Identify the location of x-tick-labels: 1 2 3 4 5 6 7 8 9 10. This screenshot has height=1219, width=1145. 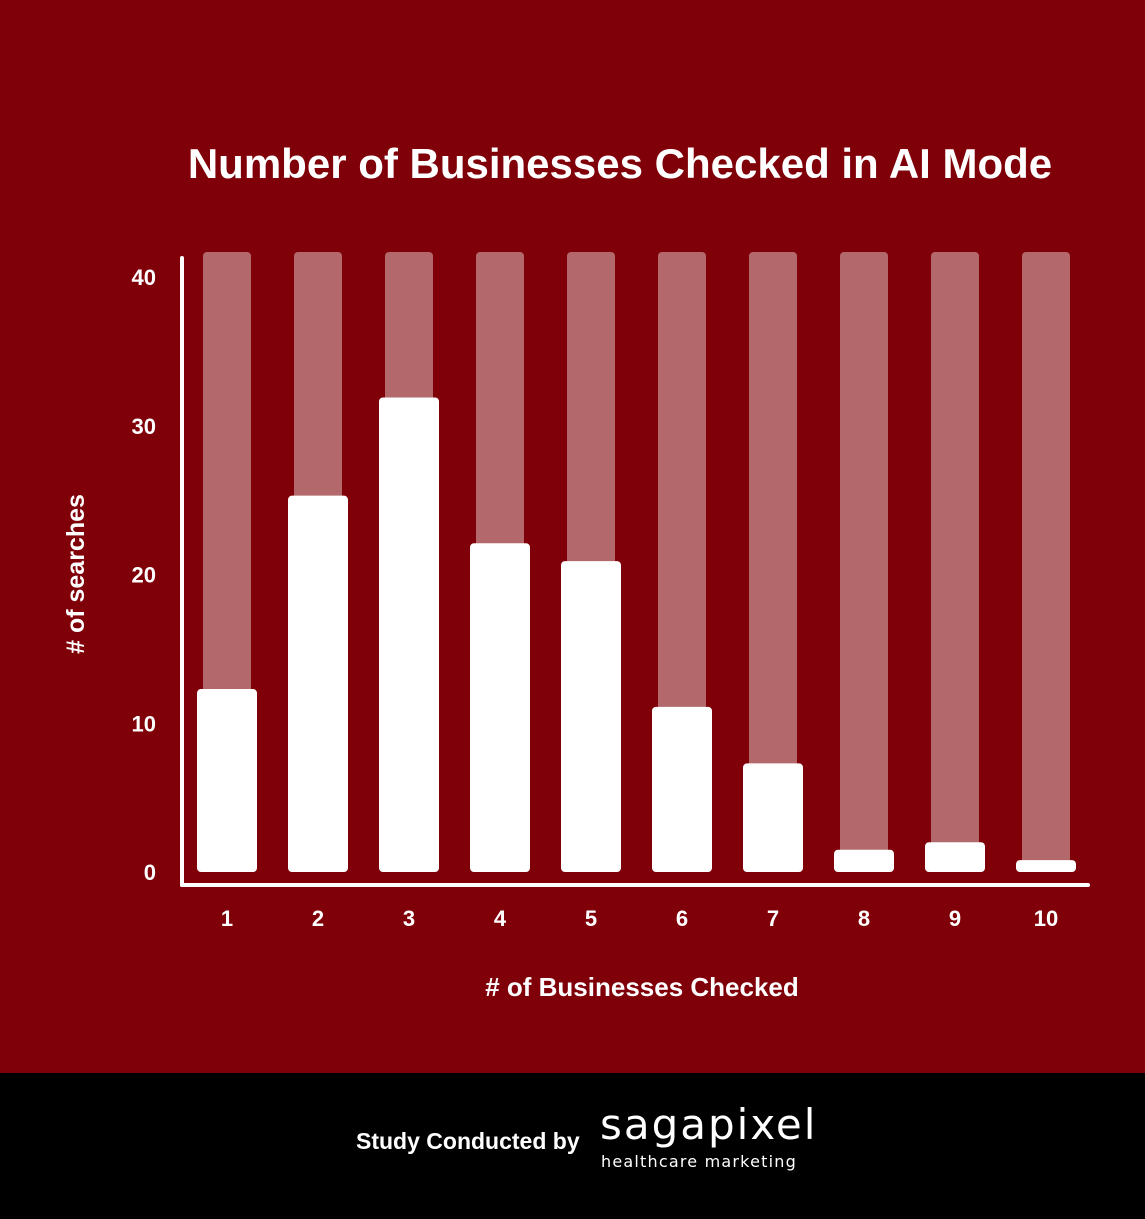
(639, 918).